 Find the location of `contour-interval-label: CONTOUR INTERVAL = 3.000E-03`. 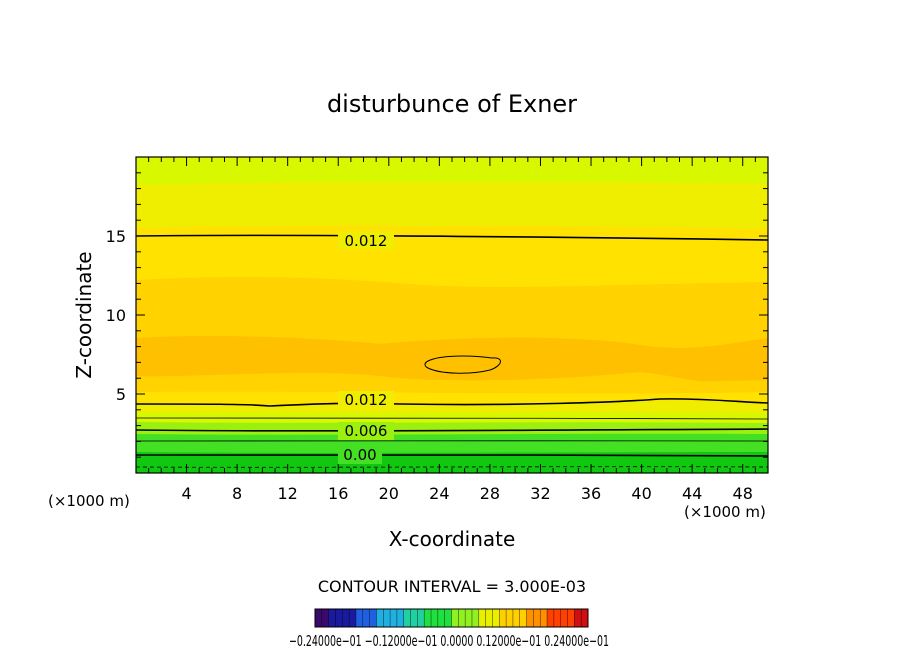

contour-interval-label: CONTOUR INTERVAL = 3.000E-03 is located at coordinates (452, 586).